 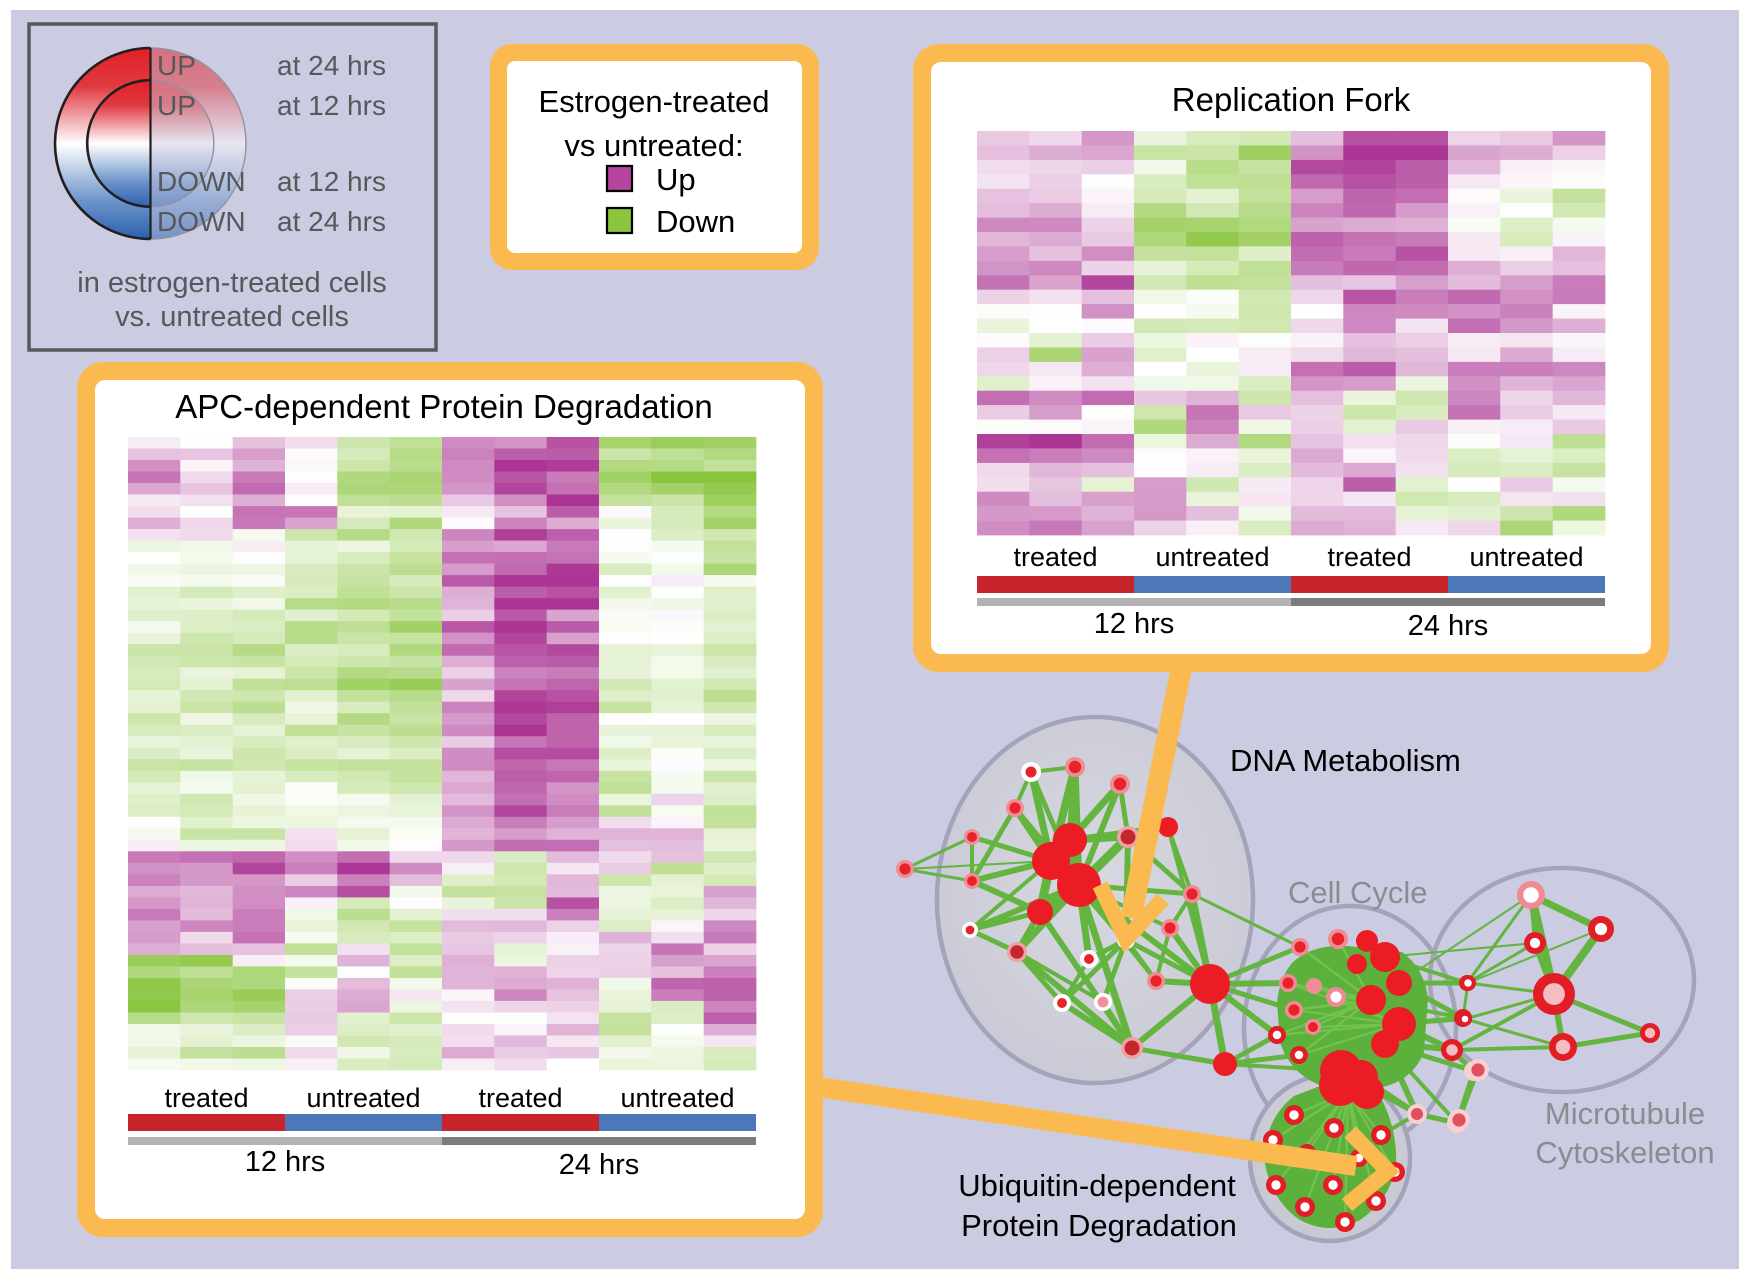 What do you see at coordinates (654, 101) in the screenshot?
I see `svg-text: Estrogen-treated` at bounding box center [654, 101].